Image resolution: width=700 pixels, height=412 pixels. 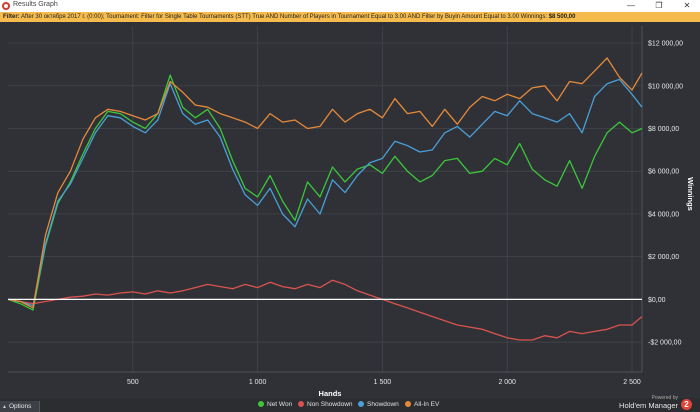 I want to click on options-label: Options, so click(x=20, y=406).